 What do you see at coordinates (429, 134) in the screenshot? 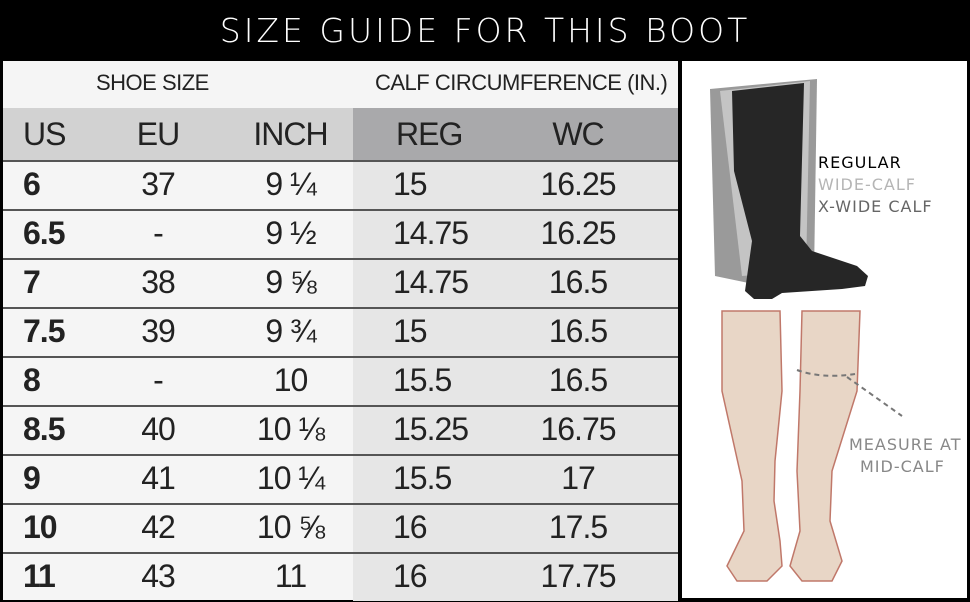
I see `column-header-reg: REG` at bounding box center [429, 134].